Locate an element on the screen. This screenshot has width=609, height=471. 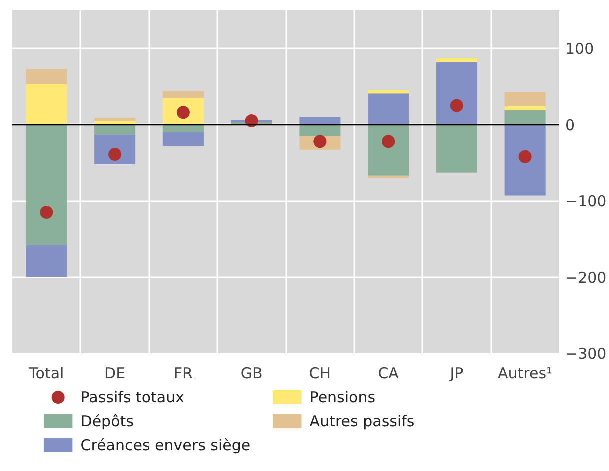
legend-label: Pensions is located at coordinates (343, 397).